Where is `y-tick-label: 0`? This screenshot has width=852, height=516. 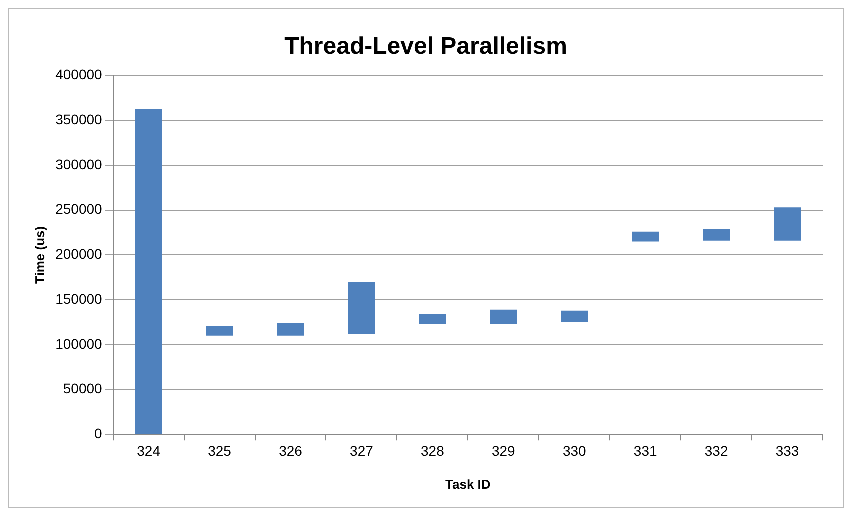 y-tick-label: 0 is located at coordinates (98, 433).